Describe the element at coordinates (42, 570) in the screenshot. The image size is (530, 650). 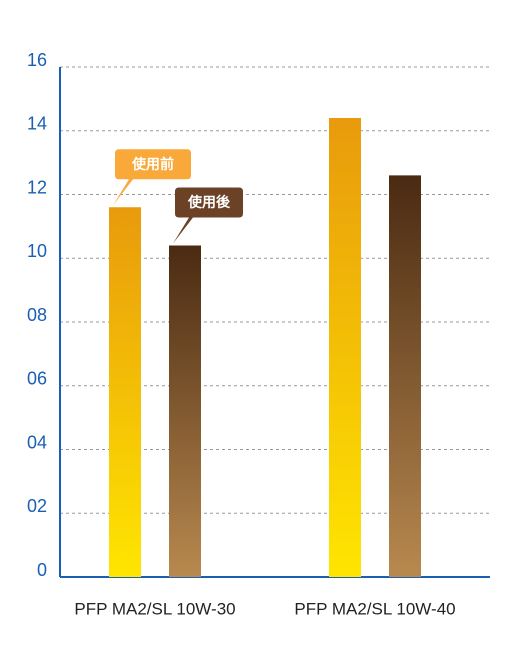
I see `y-tick-label: 0` at that location.